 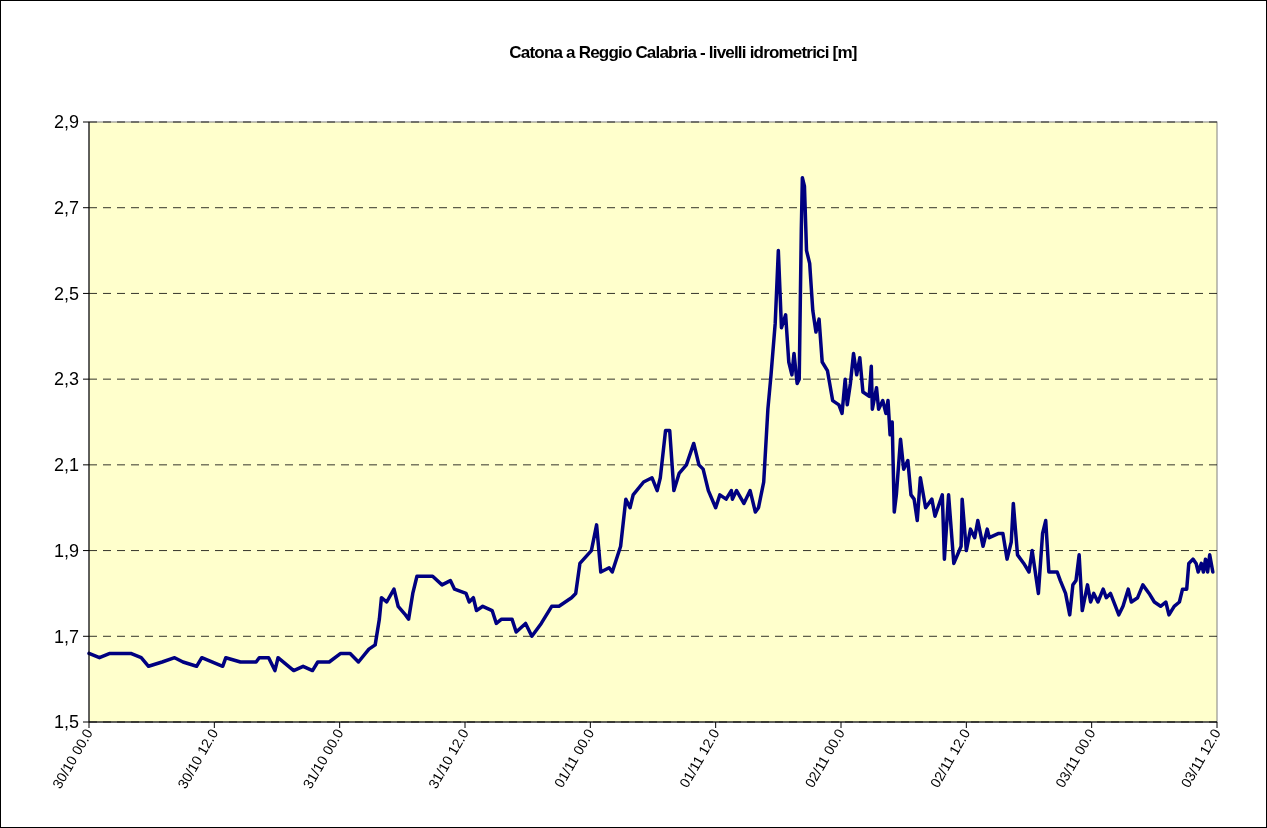 I want to click on y-tick-label: 2,9, so click(x=66, y=122).